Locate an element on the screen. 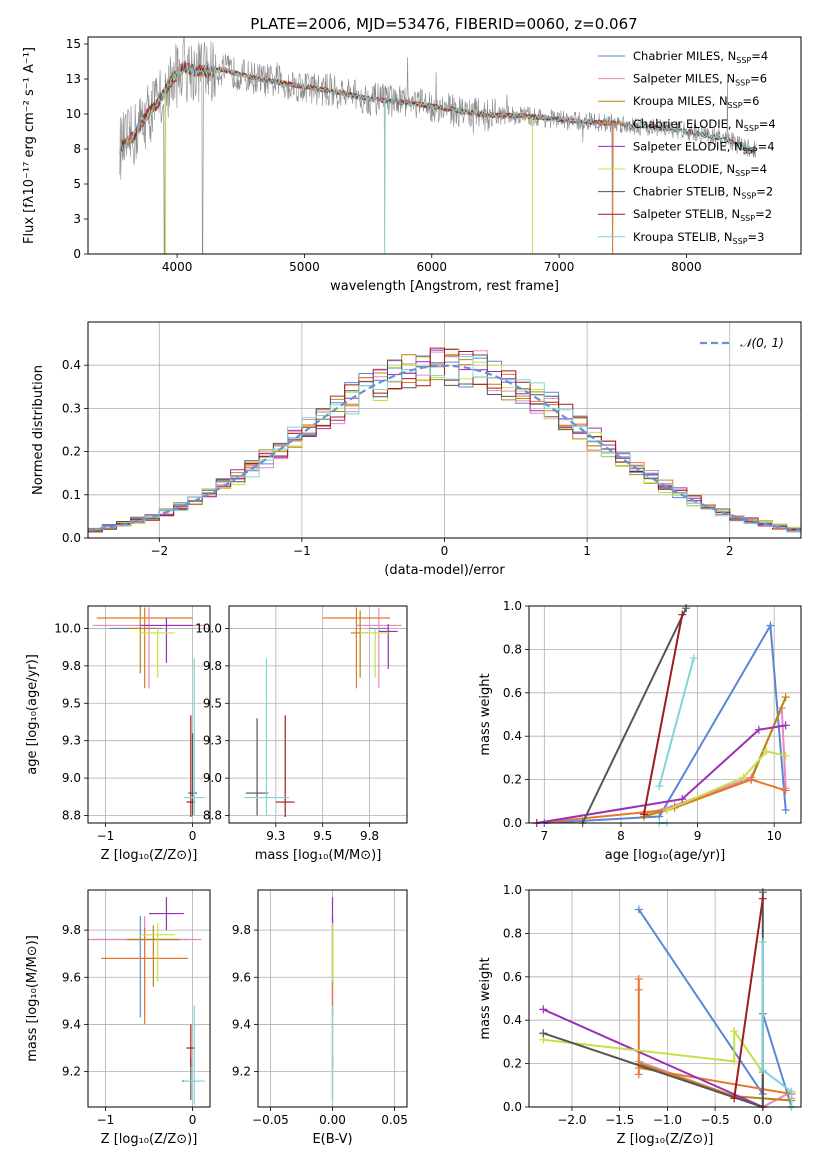  legend-value: =2 is located at coordinates (764, 192).